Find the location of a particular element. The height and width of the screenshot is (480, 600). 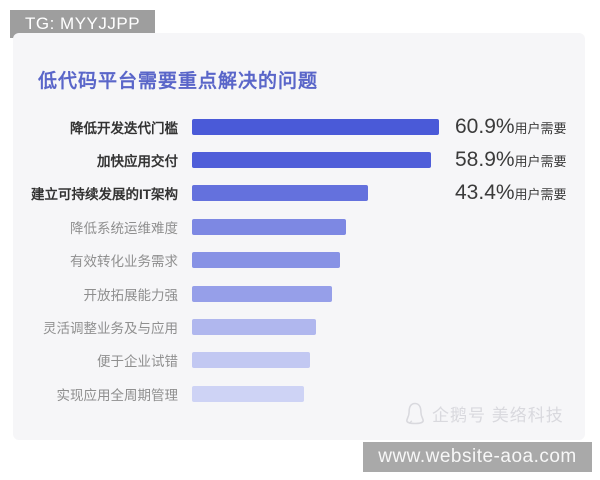

bar-row: 便于企业试错 is located at coordinates (299, 360).